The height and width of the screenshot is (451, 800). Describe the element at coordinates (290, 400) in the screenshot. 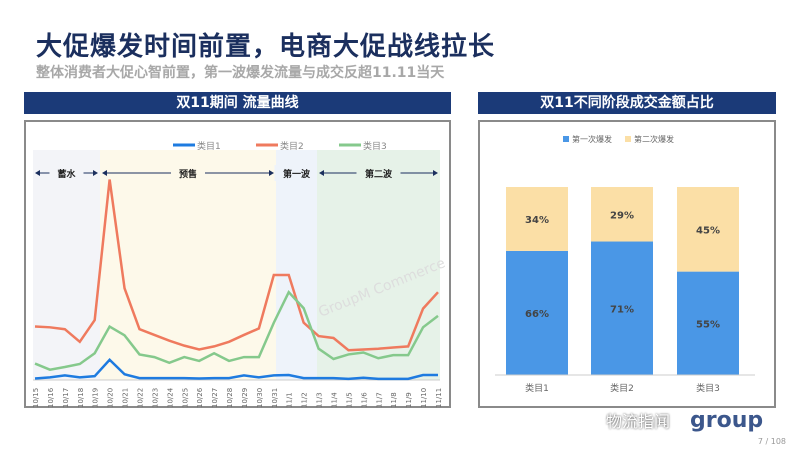

I see `x-tick-label: 11/1` at that location.